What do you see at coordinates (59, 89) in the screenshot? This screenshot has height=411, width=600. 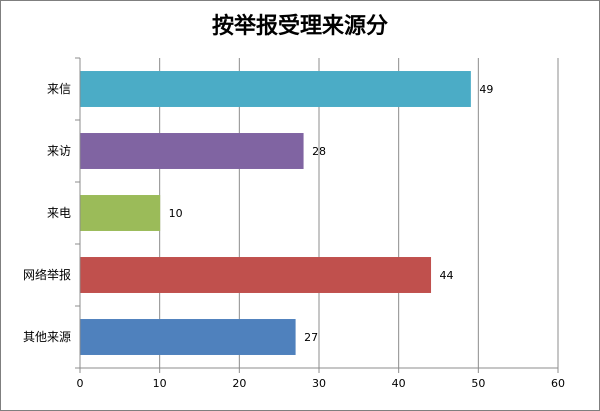 I see `category-label: 来信` at bounding box center [59, 89].